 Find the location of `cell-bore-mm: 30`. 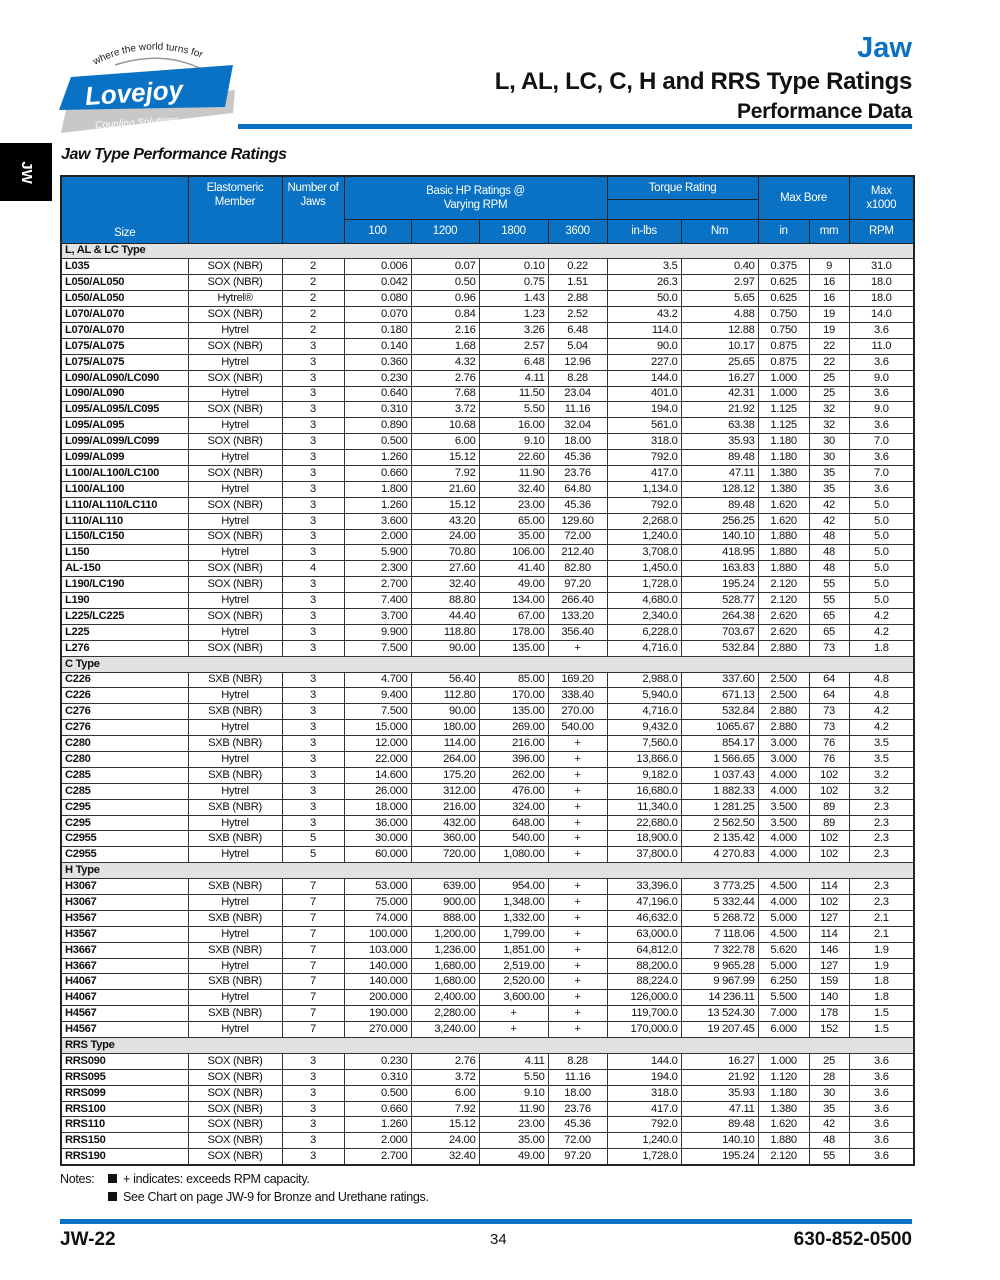

cell-bore-mm: 30 is located at coordinates (829, 457).